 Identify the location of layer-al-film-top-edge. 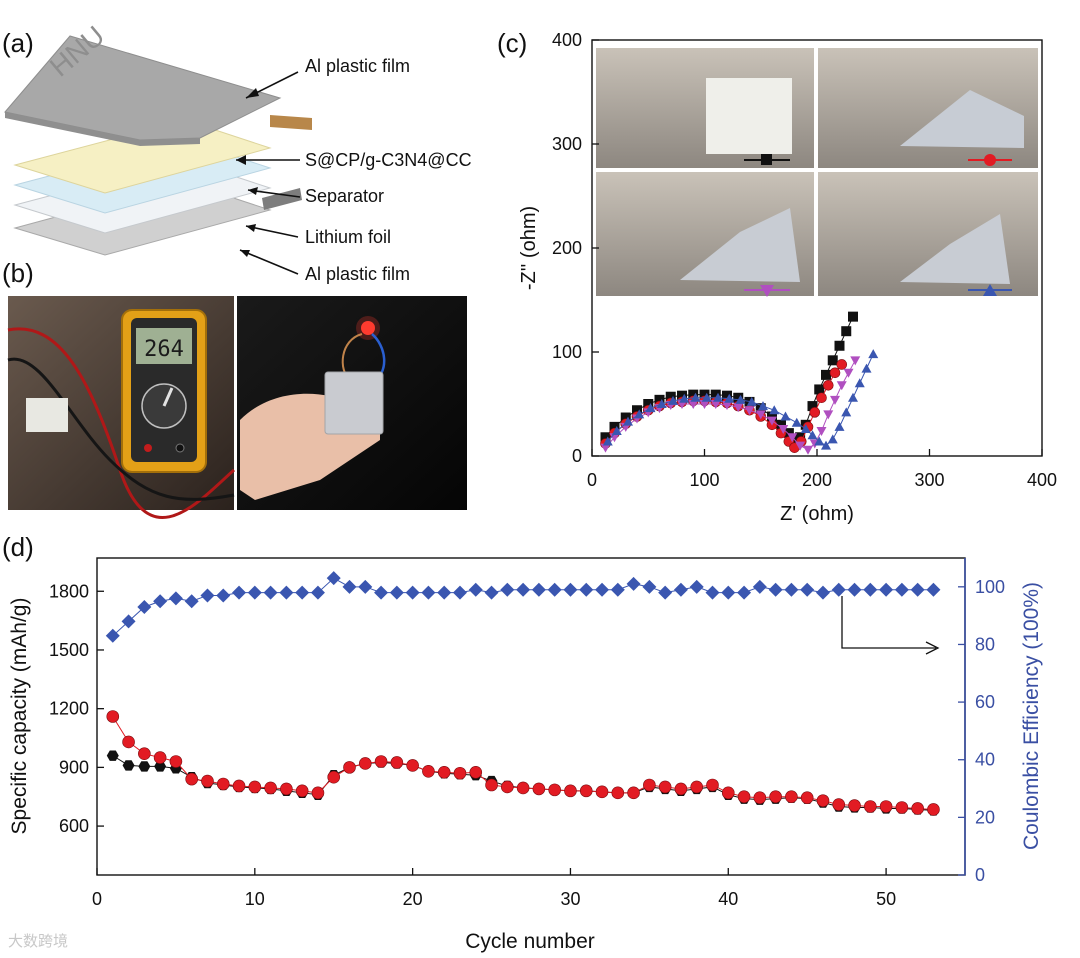
(102, 129).